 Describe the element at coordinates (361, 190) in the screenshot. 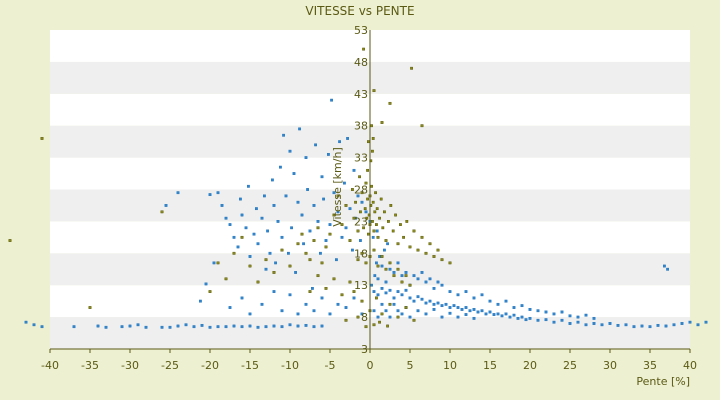

I see `y-tick-label: 28` at that location.